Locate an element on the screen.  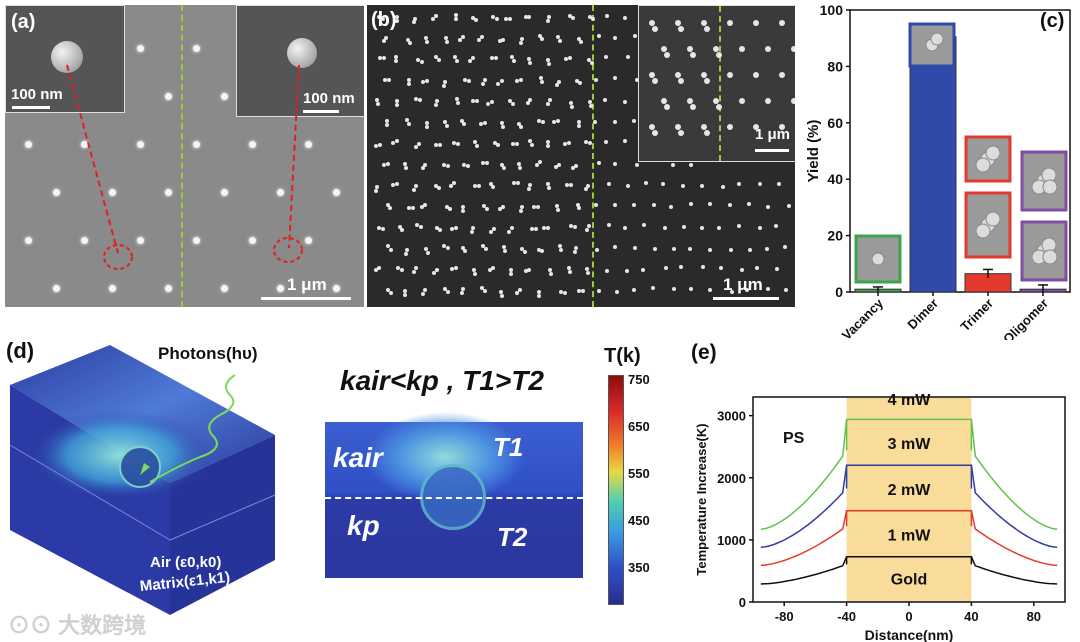
particle-sphere is located at coordinates (993, 153).